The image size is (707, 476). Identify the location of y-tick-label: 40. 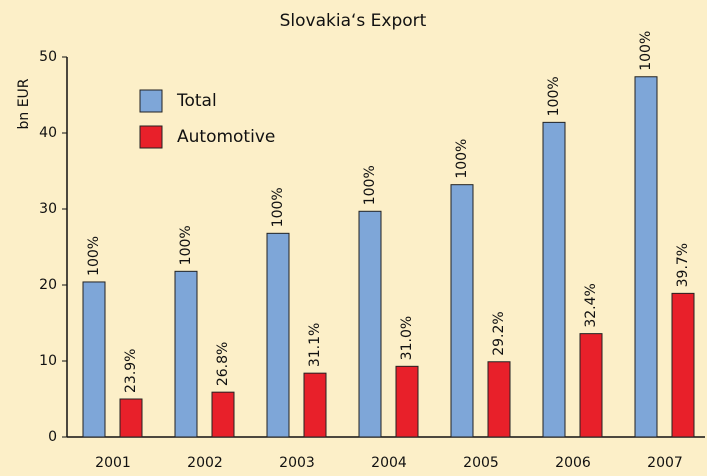
(48, 133).